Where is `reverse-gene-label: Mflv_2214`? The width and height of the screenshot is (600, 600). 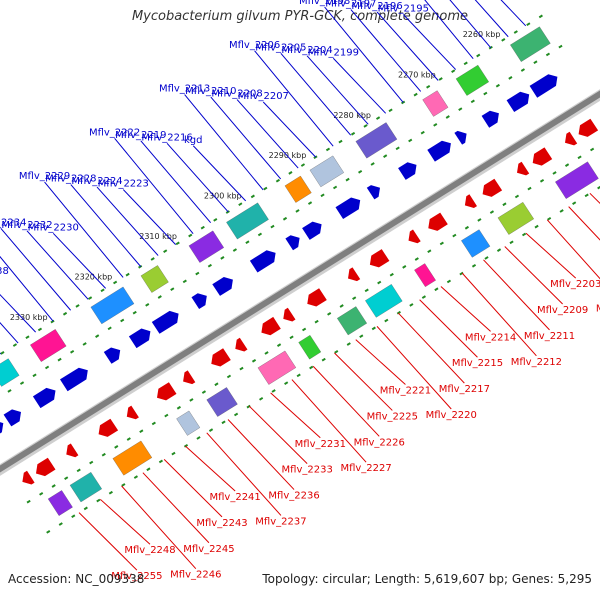 reverse-gene-label: Mflv_2214 is located at coordinates (490, 337).